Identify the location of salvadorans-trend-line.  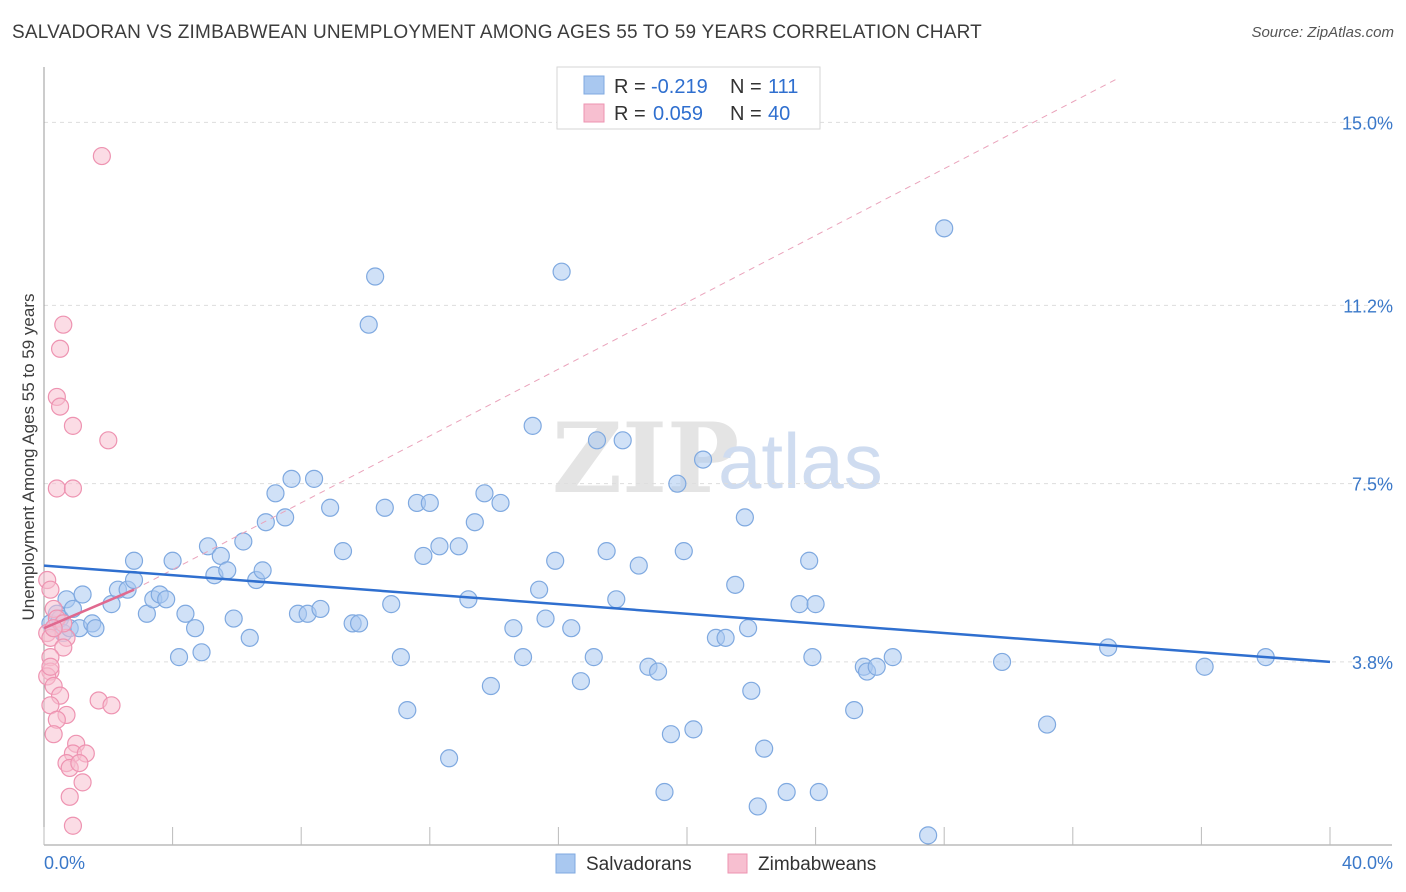
(687, 614).